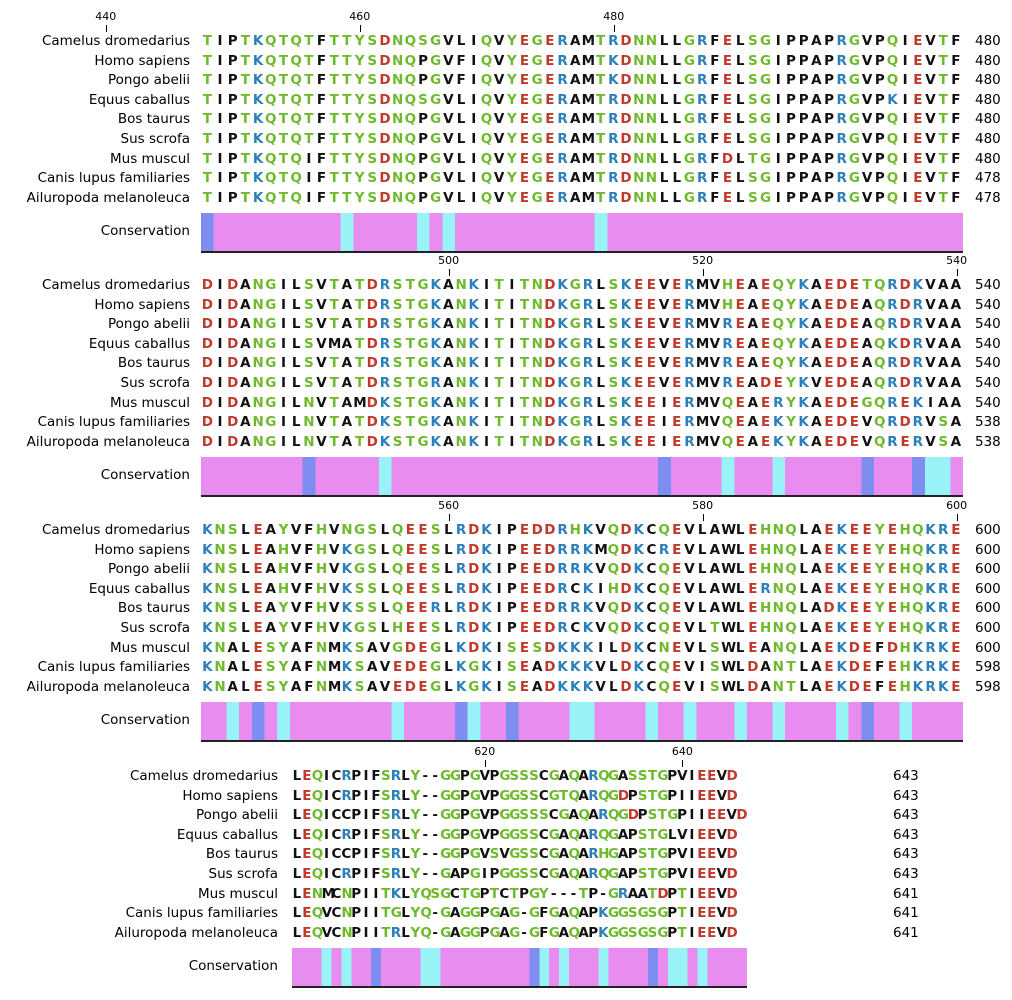  I want to click on residue: F, so click(309, 588).